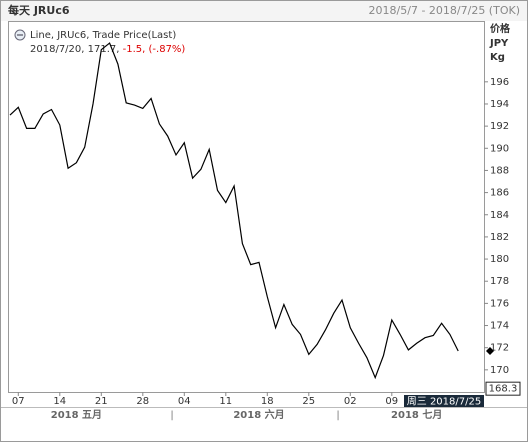 The height and width of the screenshot is (446, 528). What do you see at coordinates (267, 401) in the screenshot?
I see `x-tick-label: 18` at bounding box center [267, 401].